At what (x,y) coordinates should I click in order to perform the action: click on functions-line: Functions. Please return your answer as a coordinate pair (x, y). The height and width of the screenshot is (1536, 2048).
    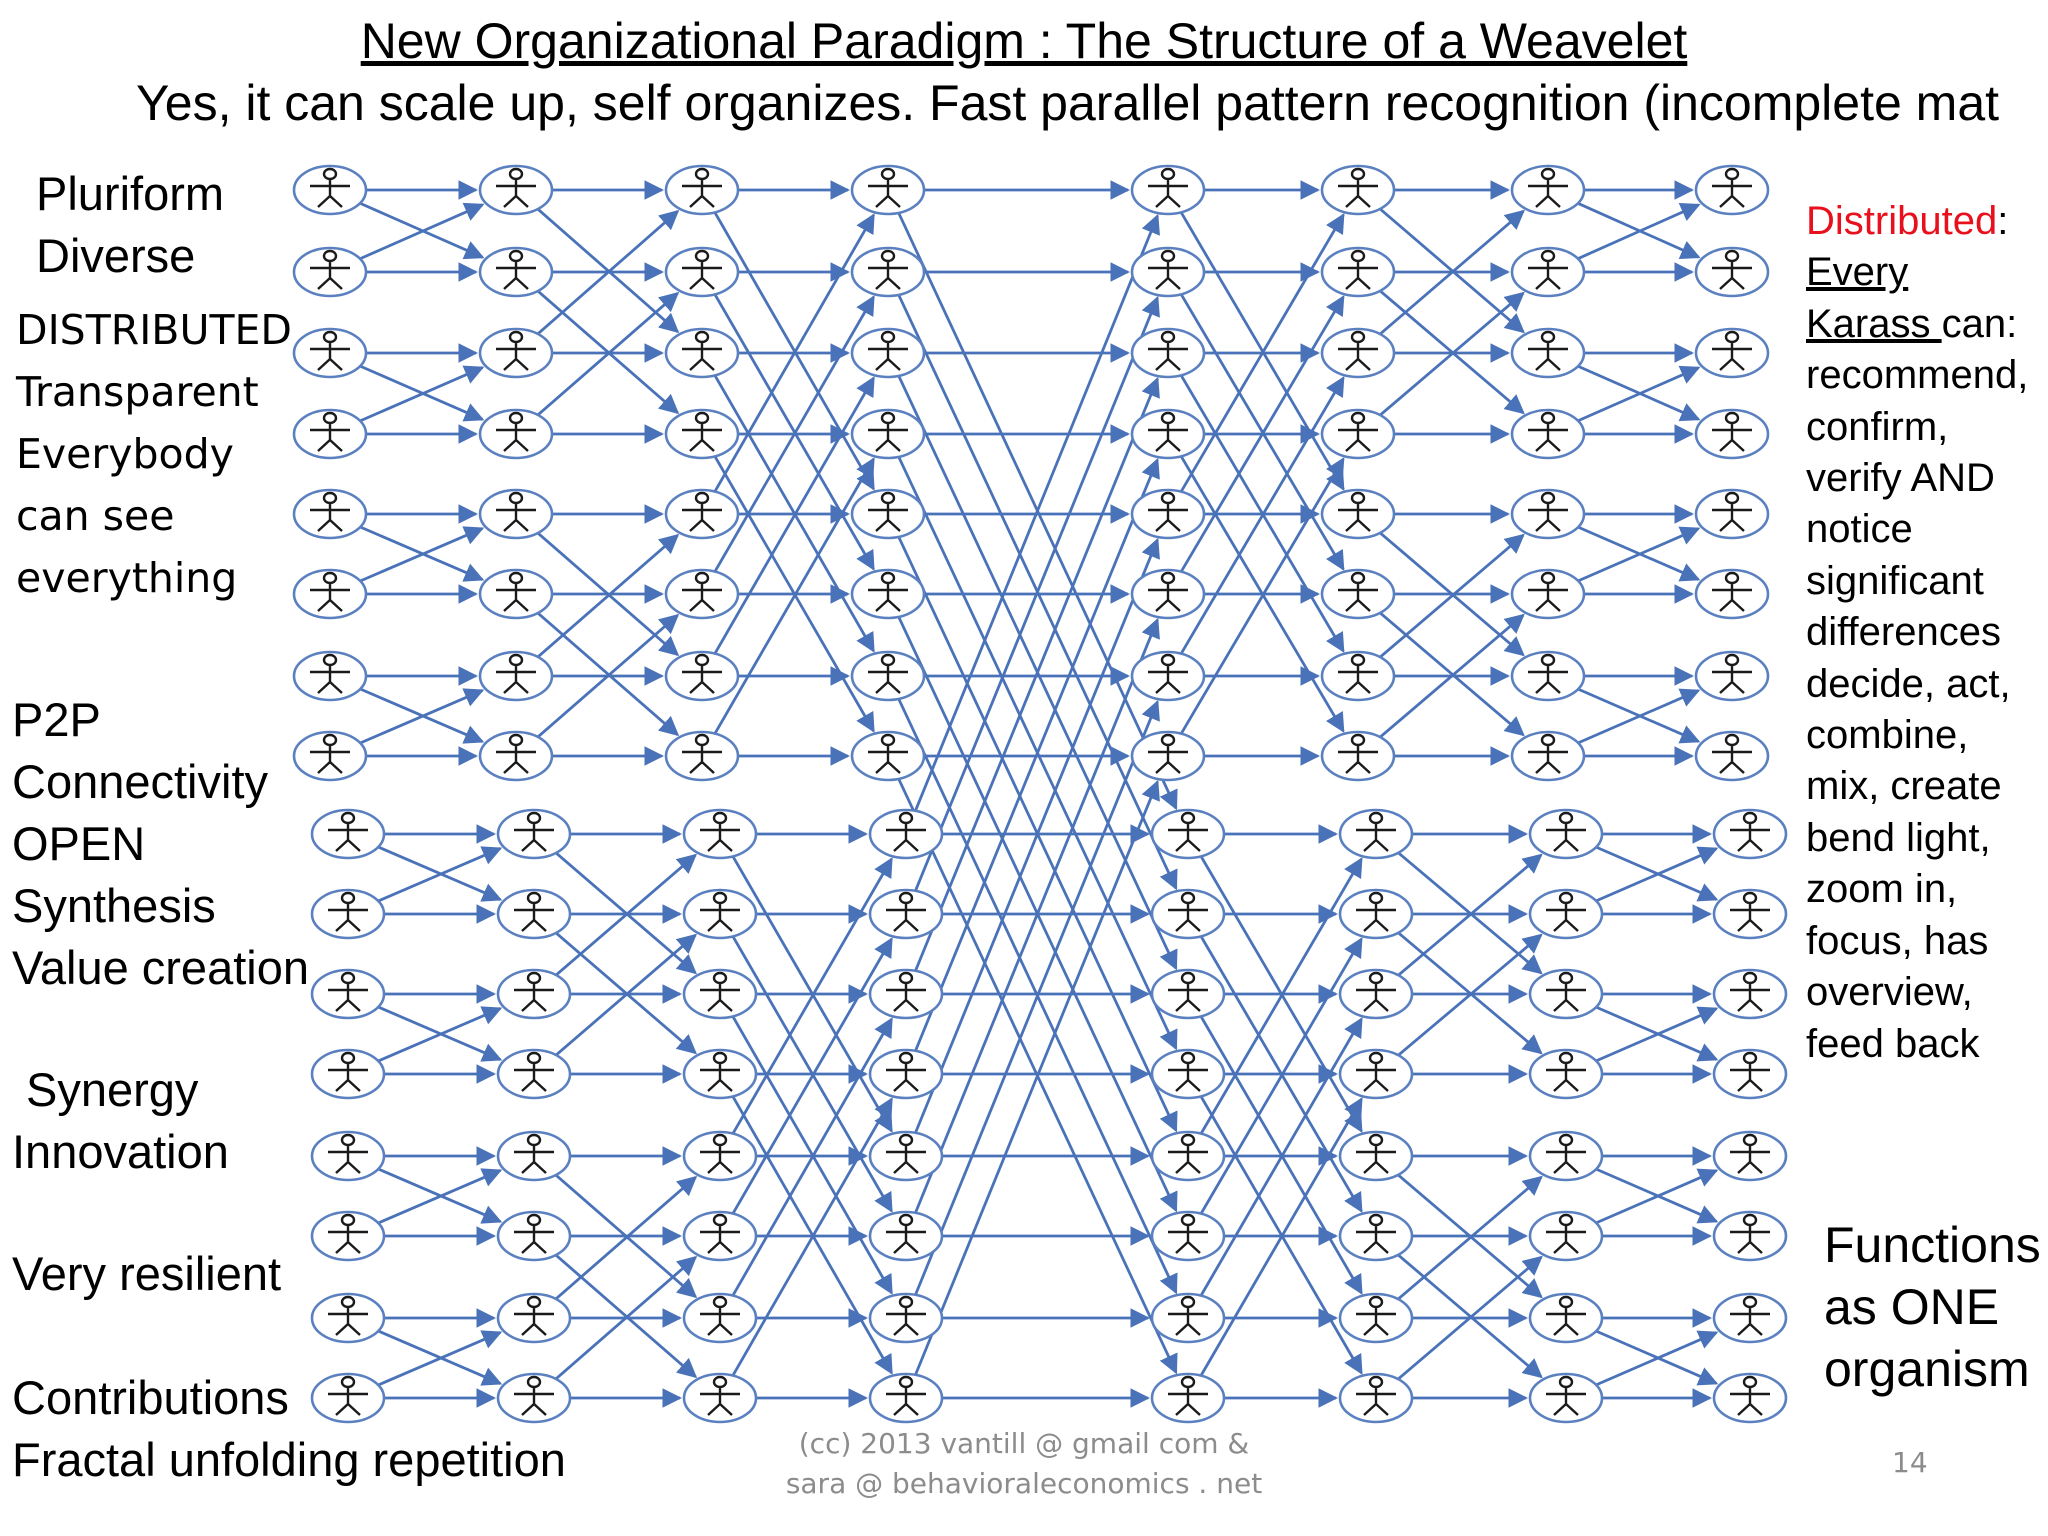
    Looking at the image, I should click on (1932, 1245).